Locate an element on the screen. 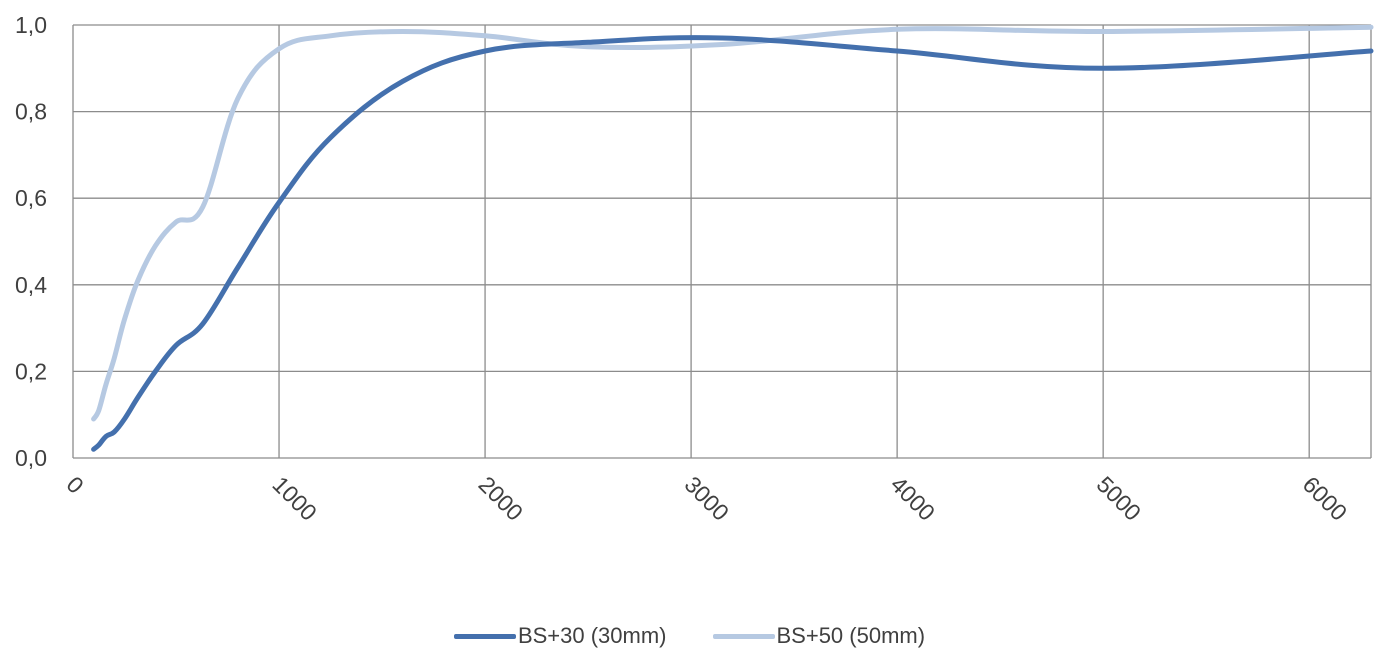  x-tick-label: 2000 is located at coordinates (501, 498).